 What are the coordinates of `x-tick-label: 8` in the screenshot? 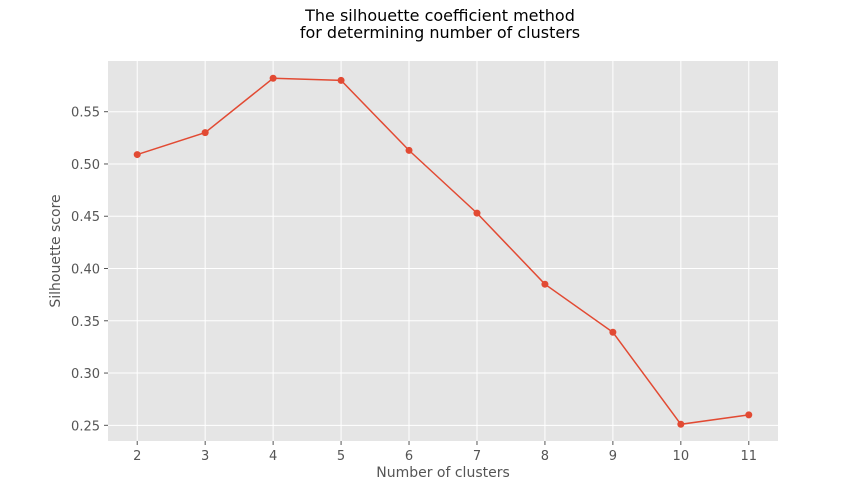 It's located at (545, 456).